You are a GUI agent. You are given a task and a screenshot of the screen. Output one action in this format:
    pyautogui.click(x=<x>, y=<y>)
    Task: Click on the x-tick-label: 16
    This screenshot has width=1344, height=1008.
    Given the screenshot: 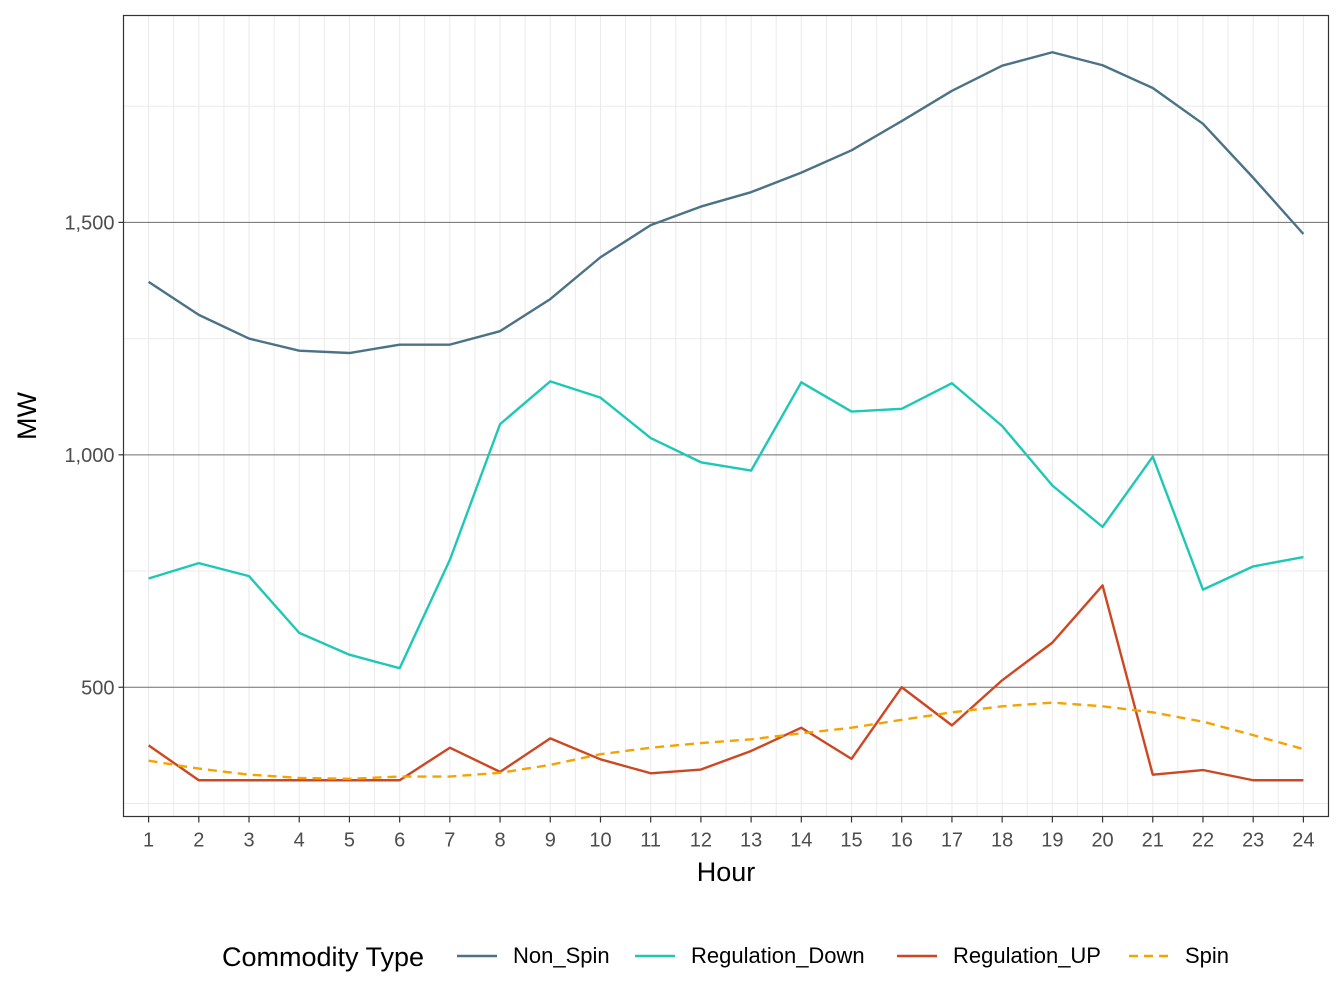 What is the action you would take?
    pyautogui.click(x=902, y=841)
    